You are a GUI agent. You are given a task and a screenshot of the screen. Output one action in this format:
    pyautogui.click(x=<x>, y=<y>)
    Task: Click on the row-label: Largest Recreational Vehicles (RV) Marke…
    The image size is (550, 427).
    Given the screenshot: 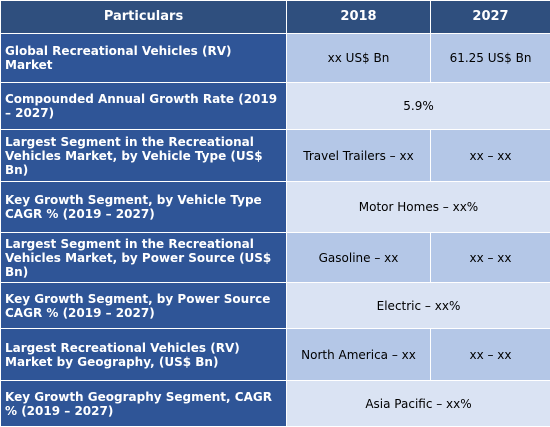 What is the action you would take?
    pyautogui.click(x=144, y=355)
    